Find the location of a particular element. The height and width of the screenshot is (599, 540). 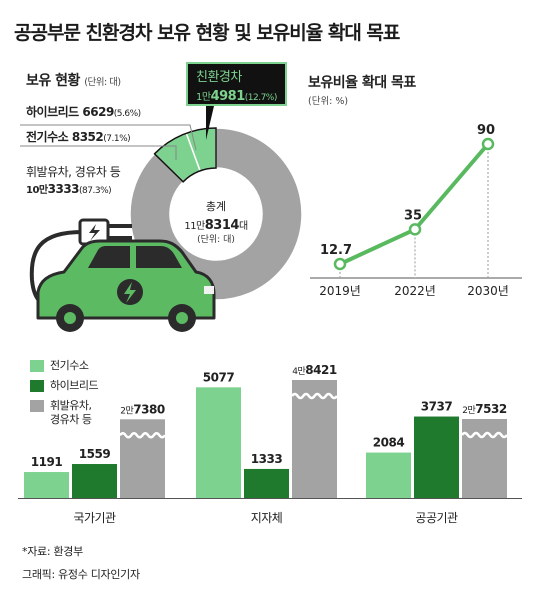

donut-total-unit: (단위: 대) is located at coordinates (216, 240).